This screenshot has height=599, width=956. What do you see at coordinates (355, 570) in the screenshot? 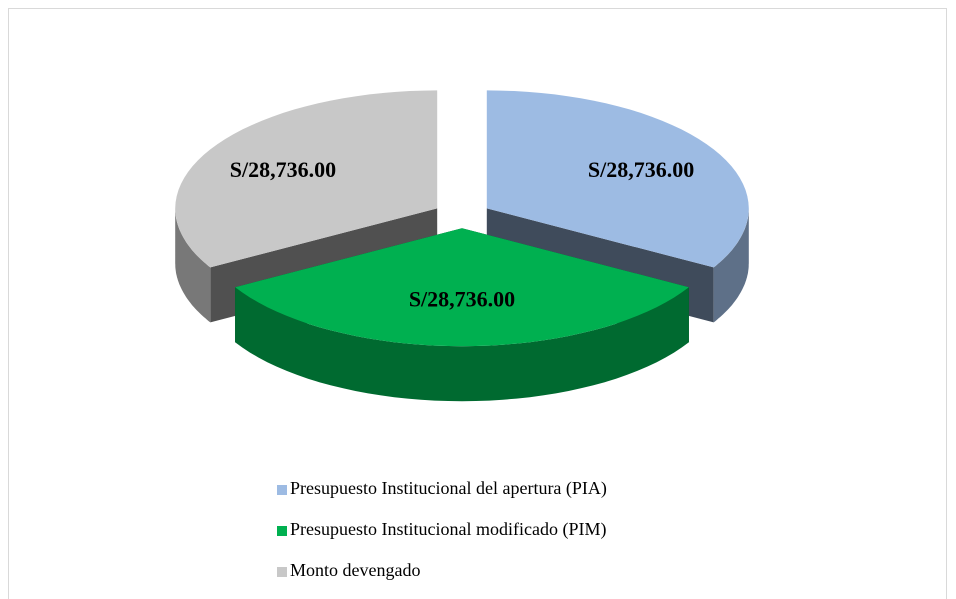
I see `legend-label: Monto devengado` at bounding box center [355, 570].